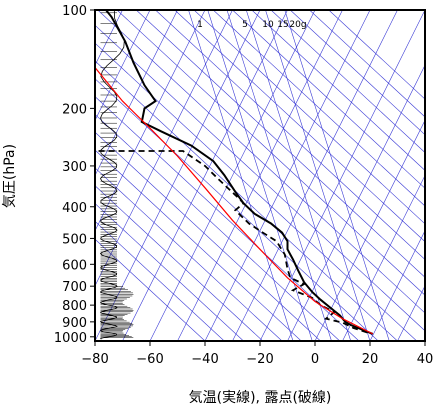 The image size is (436, 411). Describe the element at coordinates (425, 359) in the screenshot. I see `x-tick-label: 40` at that location.